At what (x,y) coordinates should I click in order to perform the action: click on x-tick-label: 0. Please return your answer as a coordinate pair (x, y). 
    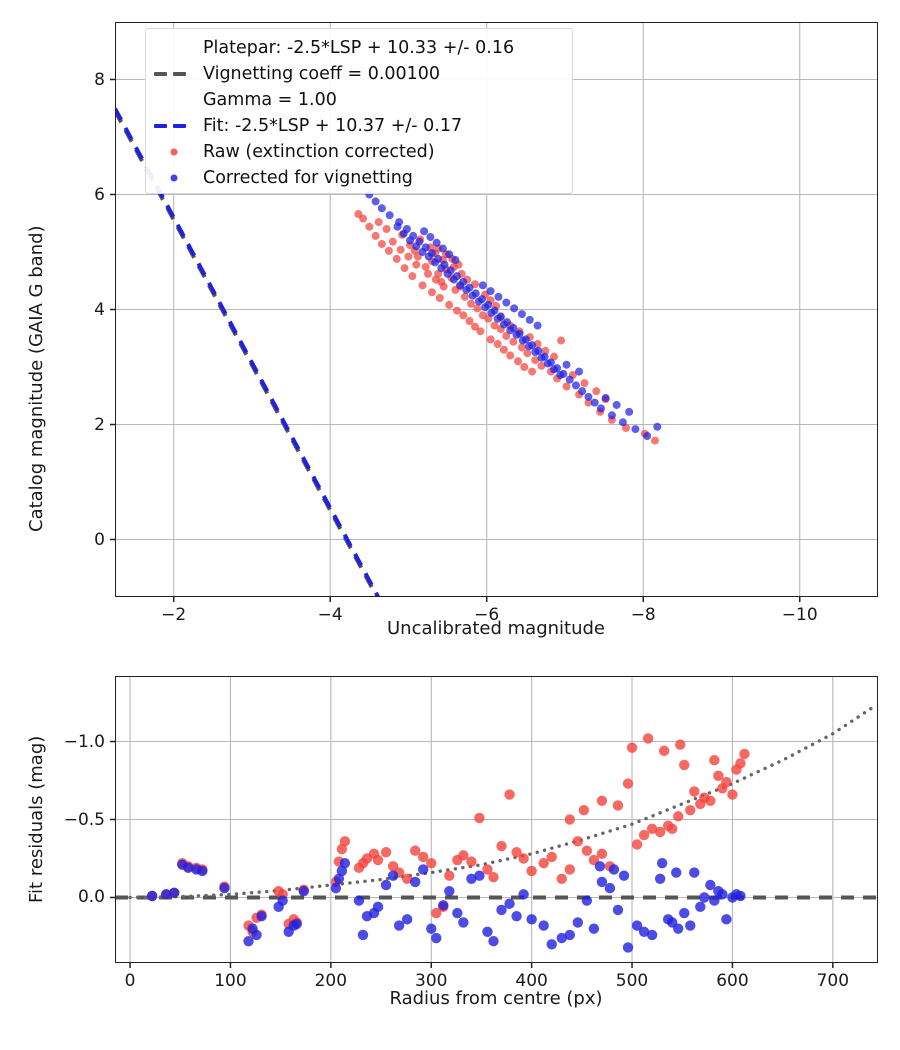
    Looking at the image, I should click on (130, 981).